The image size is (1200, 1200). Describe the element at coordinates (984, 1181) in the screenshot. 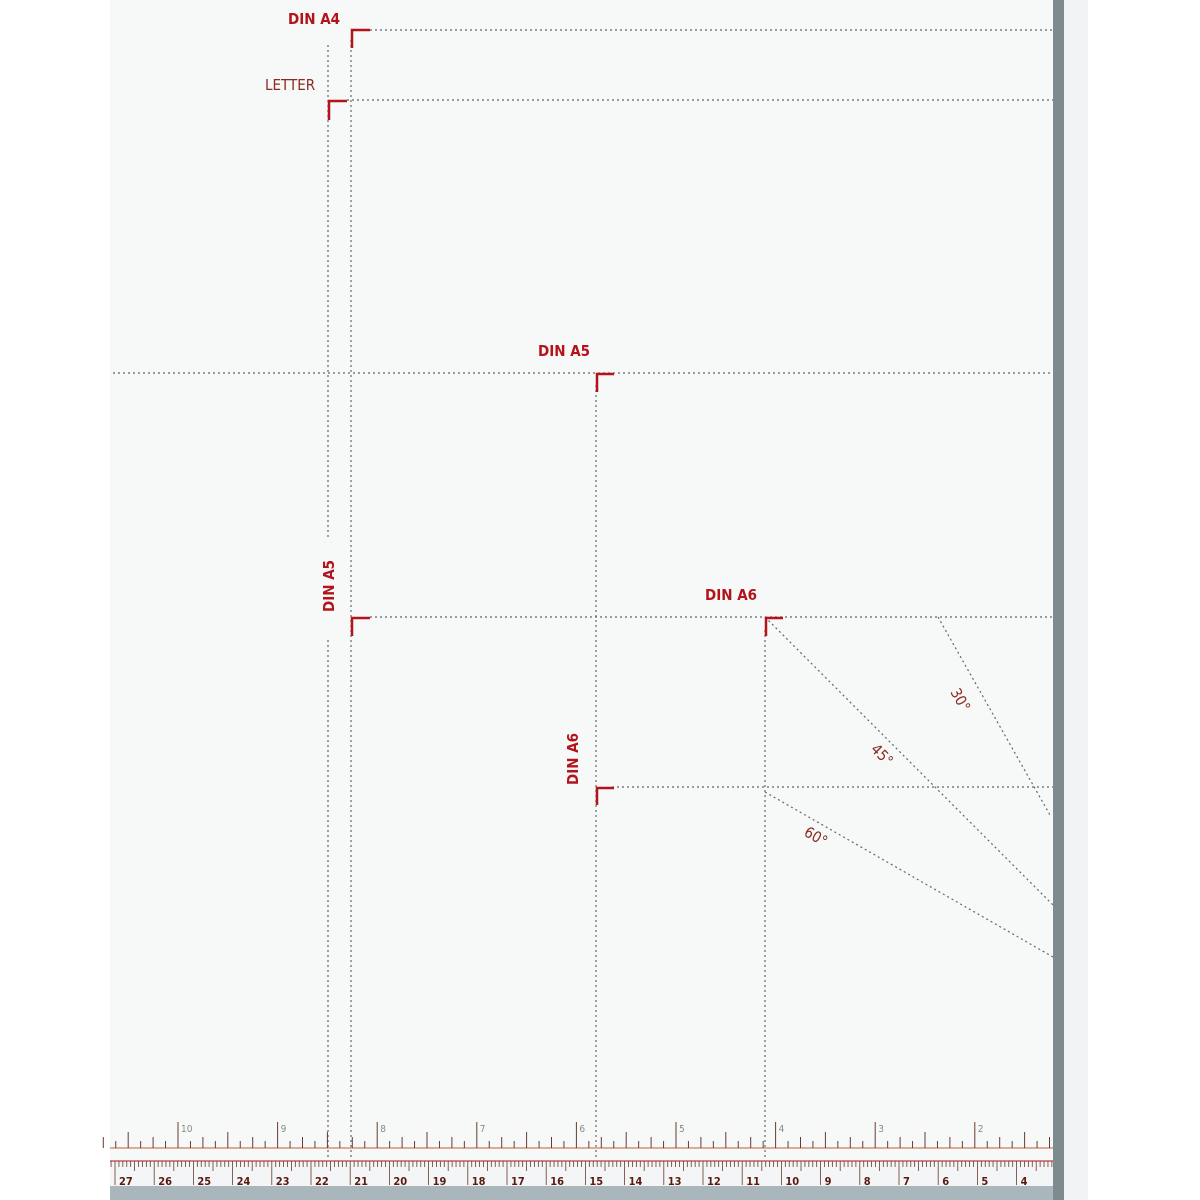

I see `cm-tick-label: 5` at that location.